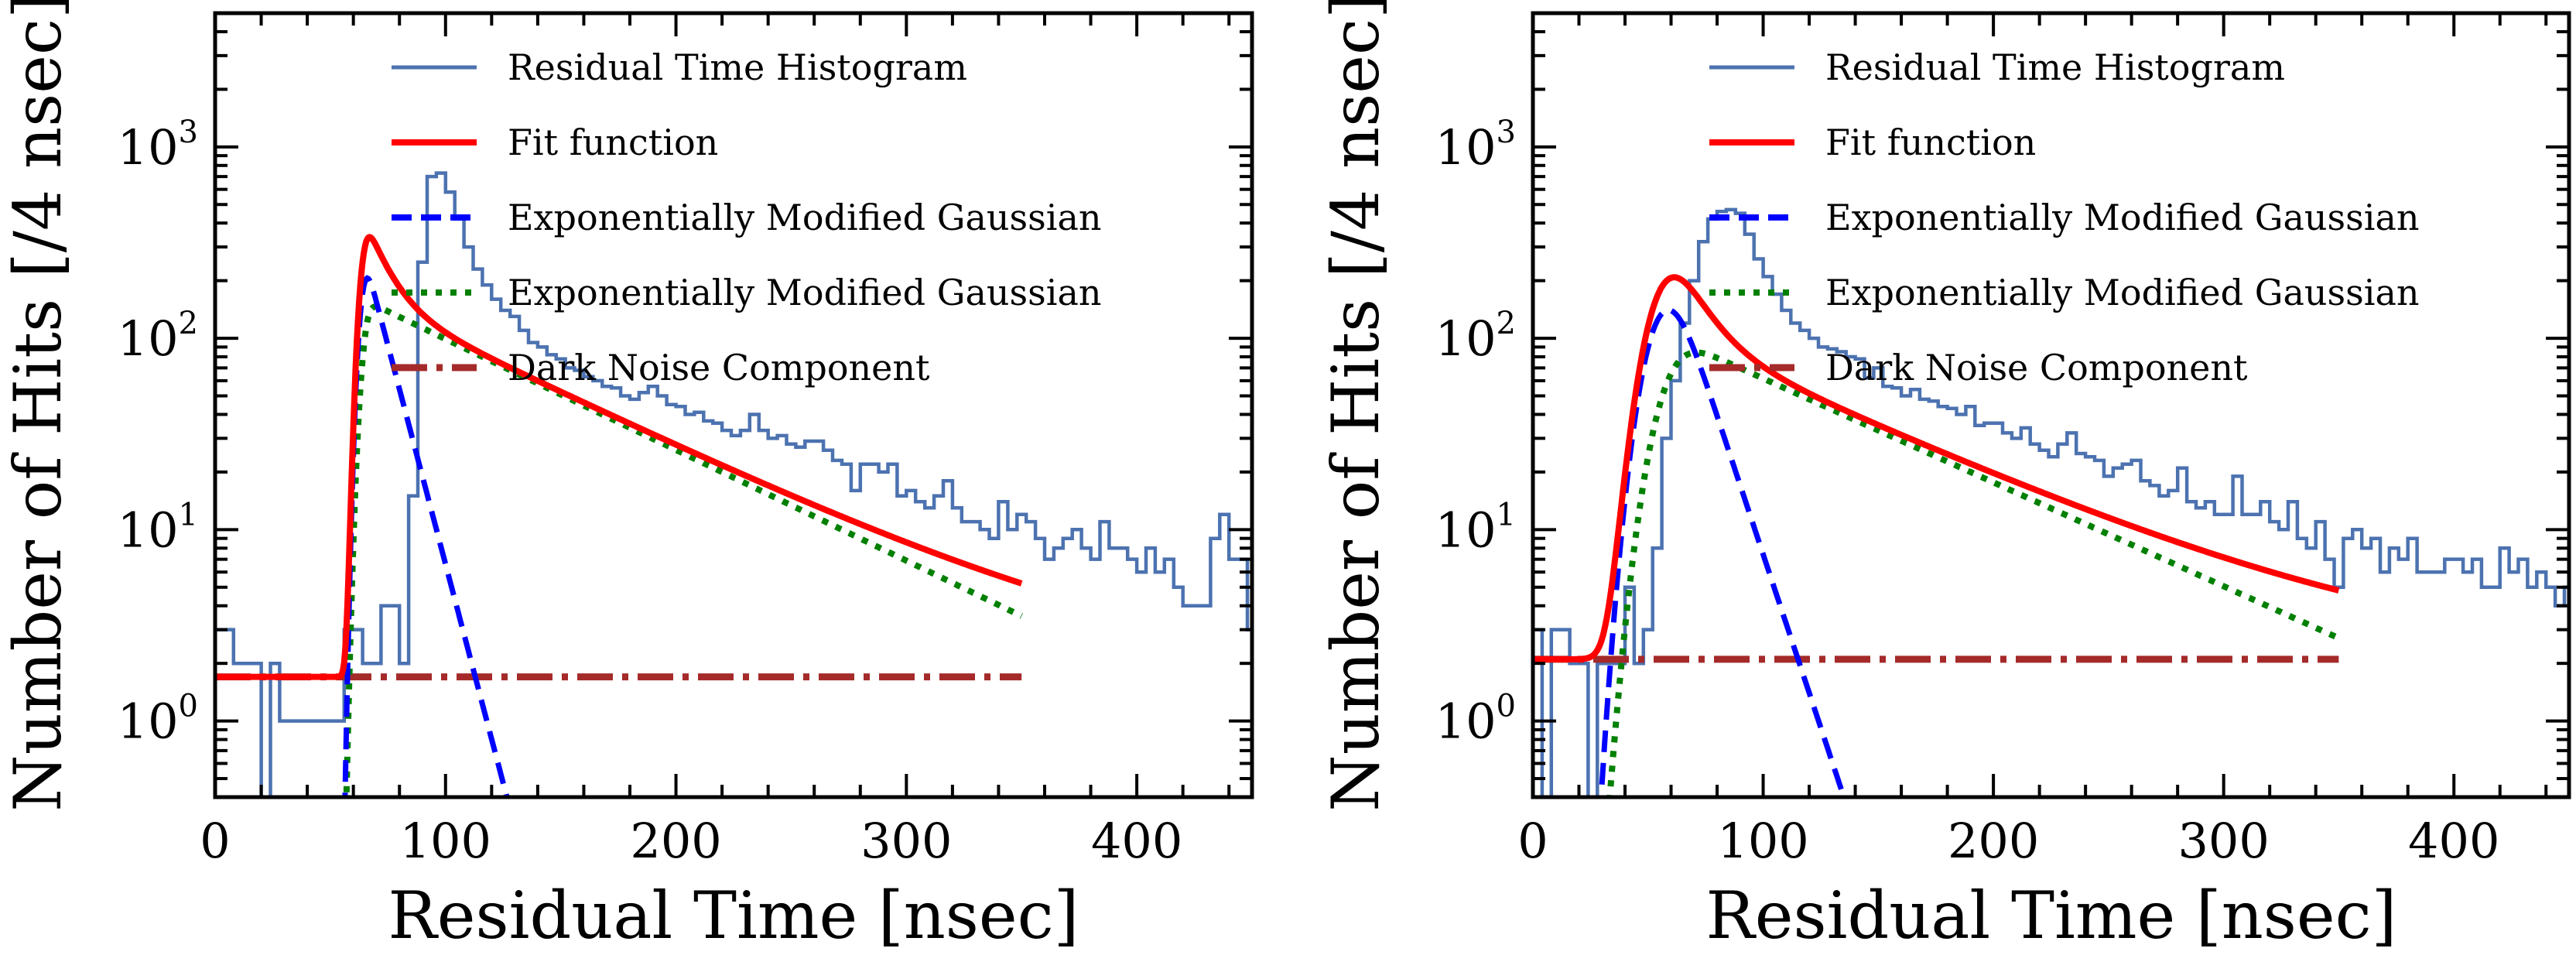 This screenshot has width=2576, height=955. I want to click on left-x-tick-label: 0, so click(215, 841).